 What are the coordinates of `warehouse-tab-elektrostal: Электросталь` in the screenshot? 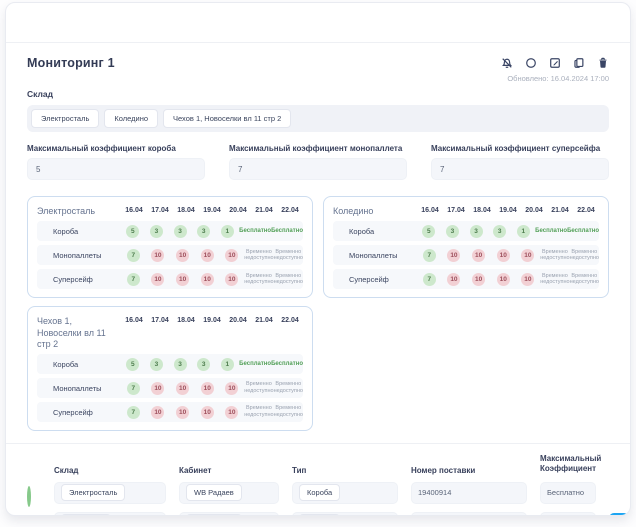 It's located at (65, 118).